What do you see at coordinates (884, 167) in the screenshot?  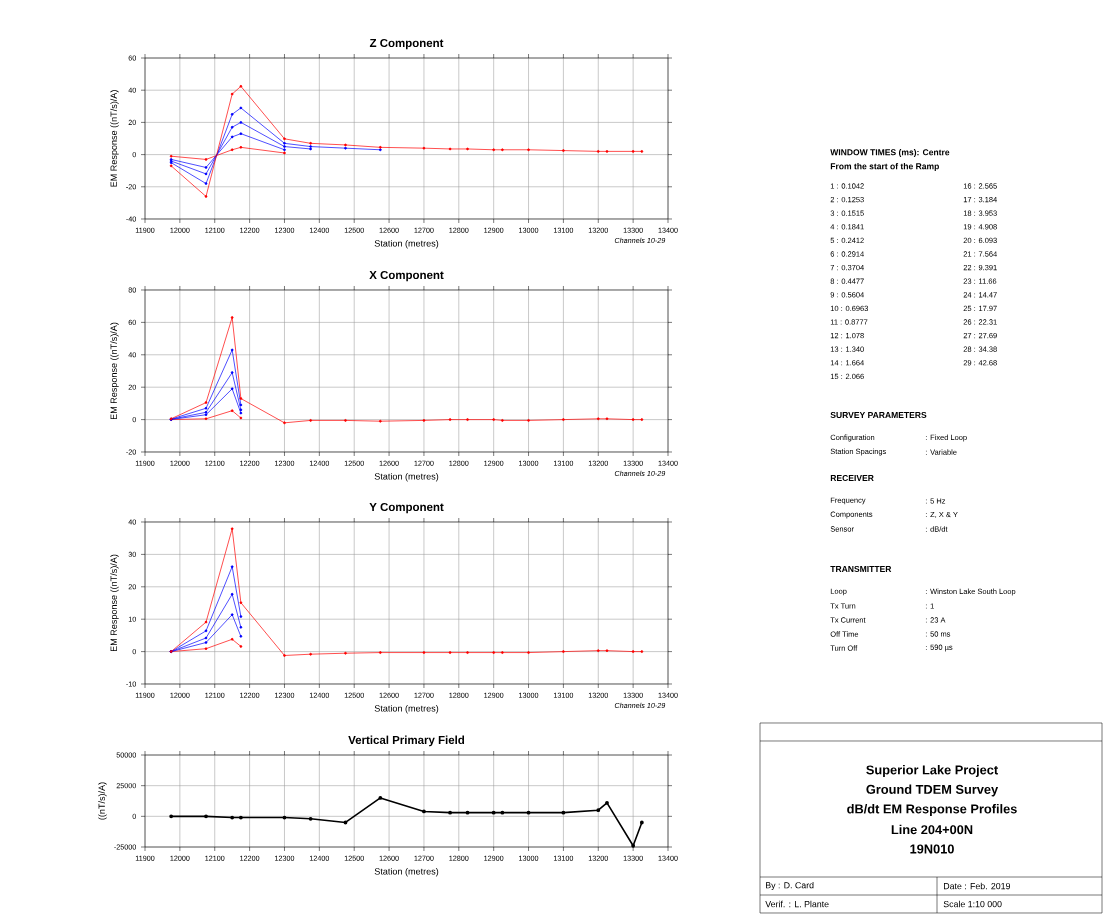 I see `text: From the start of the Ramp` at bounding box center [884, 167].